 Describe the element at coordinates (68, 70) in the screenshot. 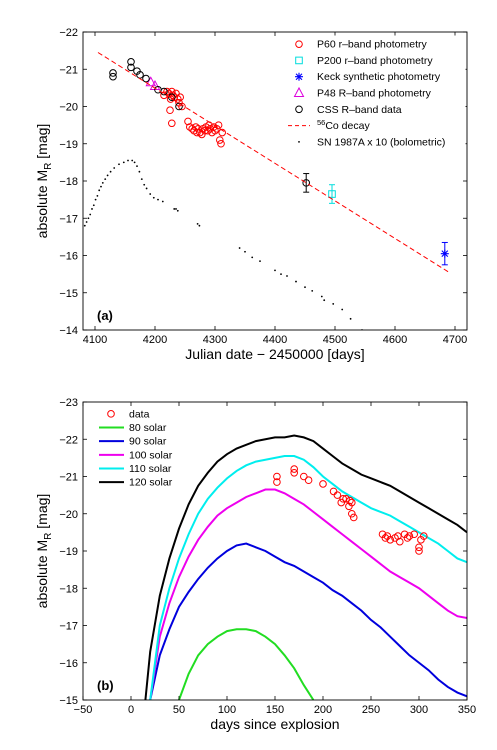

I see `y-tick-label: −21` at that location.